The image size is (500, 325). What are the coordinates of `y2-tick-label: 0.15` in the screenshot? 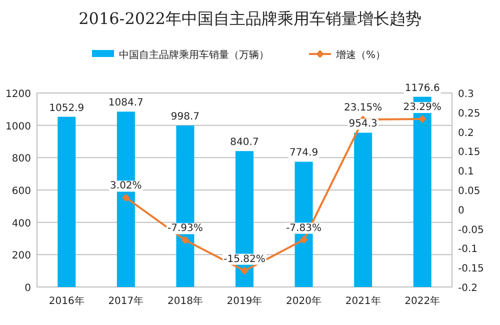 It's located at (469, 152).